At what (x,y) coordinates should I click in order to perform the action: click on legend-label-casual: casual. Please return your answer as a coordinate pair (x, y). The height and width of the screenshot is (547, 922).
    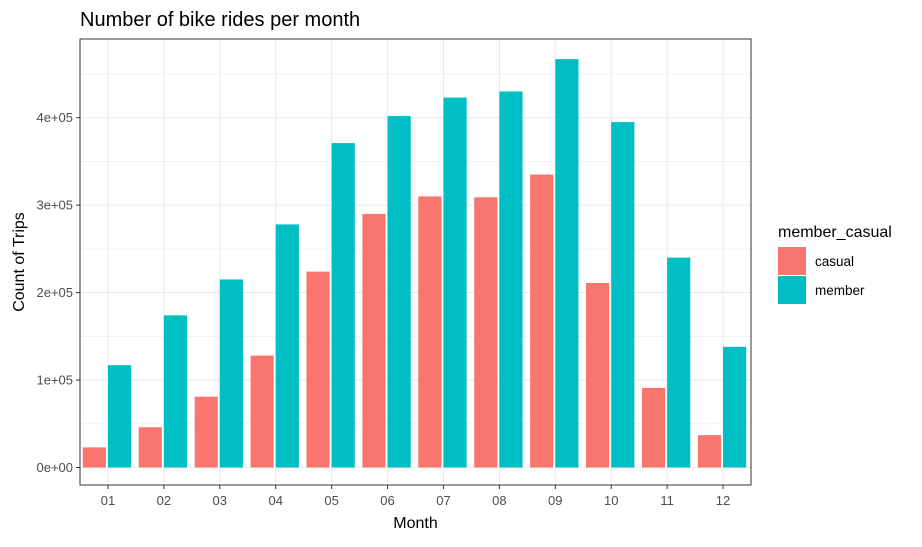
    Looking at the image, I should click on (834, 261).